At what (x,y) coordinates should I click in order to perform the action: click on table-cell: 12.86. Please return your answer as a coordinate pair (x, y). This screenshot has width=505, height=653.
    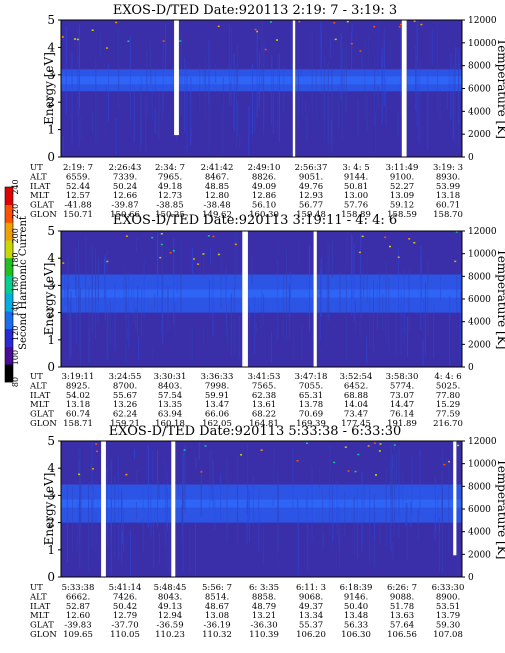
    Looking at the image, I should click on (264, 196).